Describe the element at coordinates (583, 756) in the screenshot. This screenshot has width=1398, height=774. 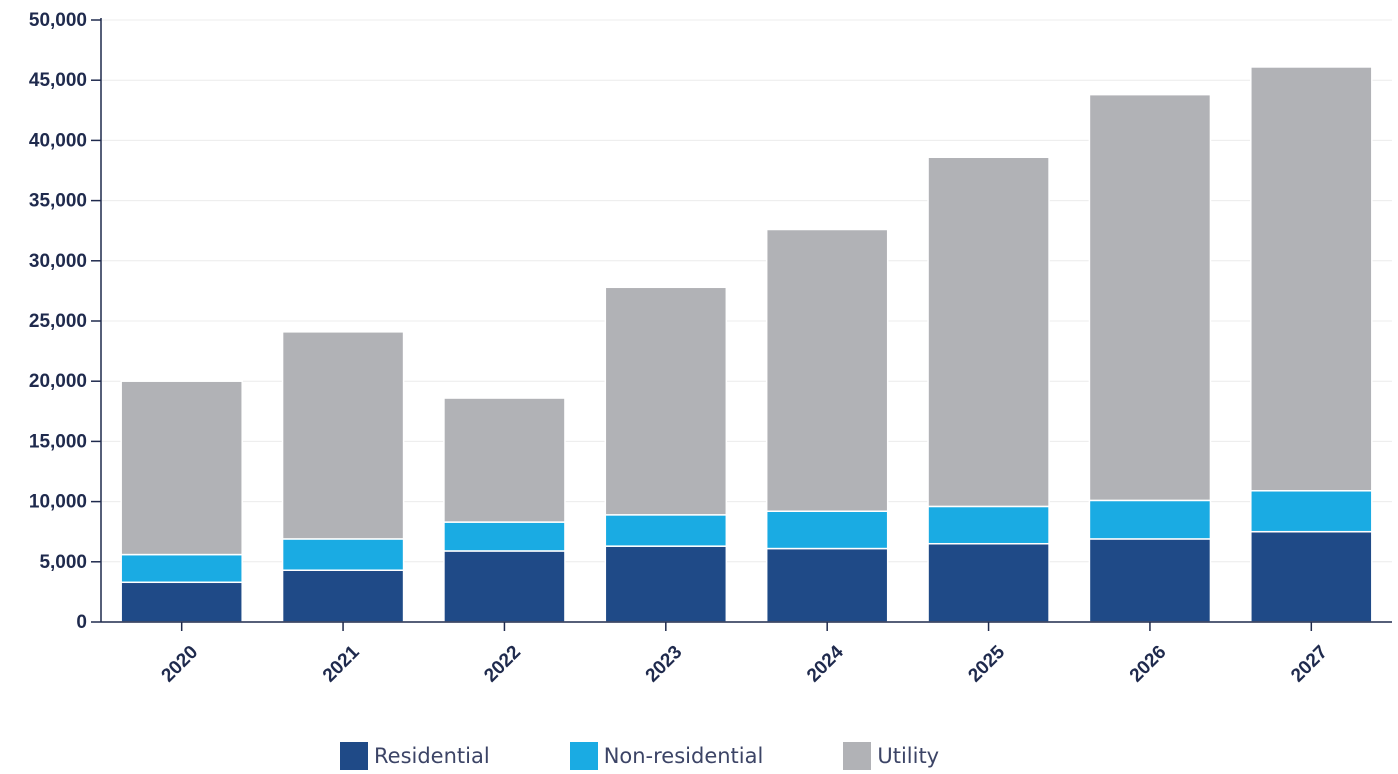
I see `legend-swatch-non-residential` at that location.